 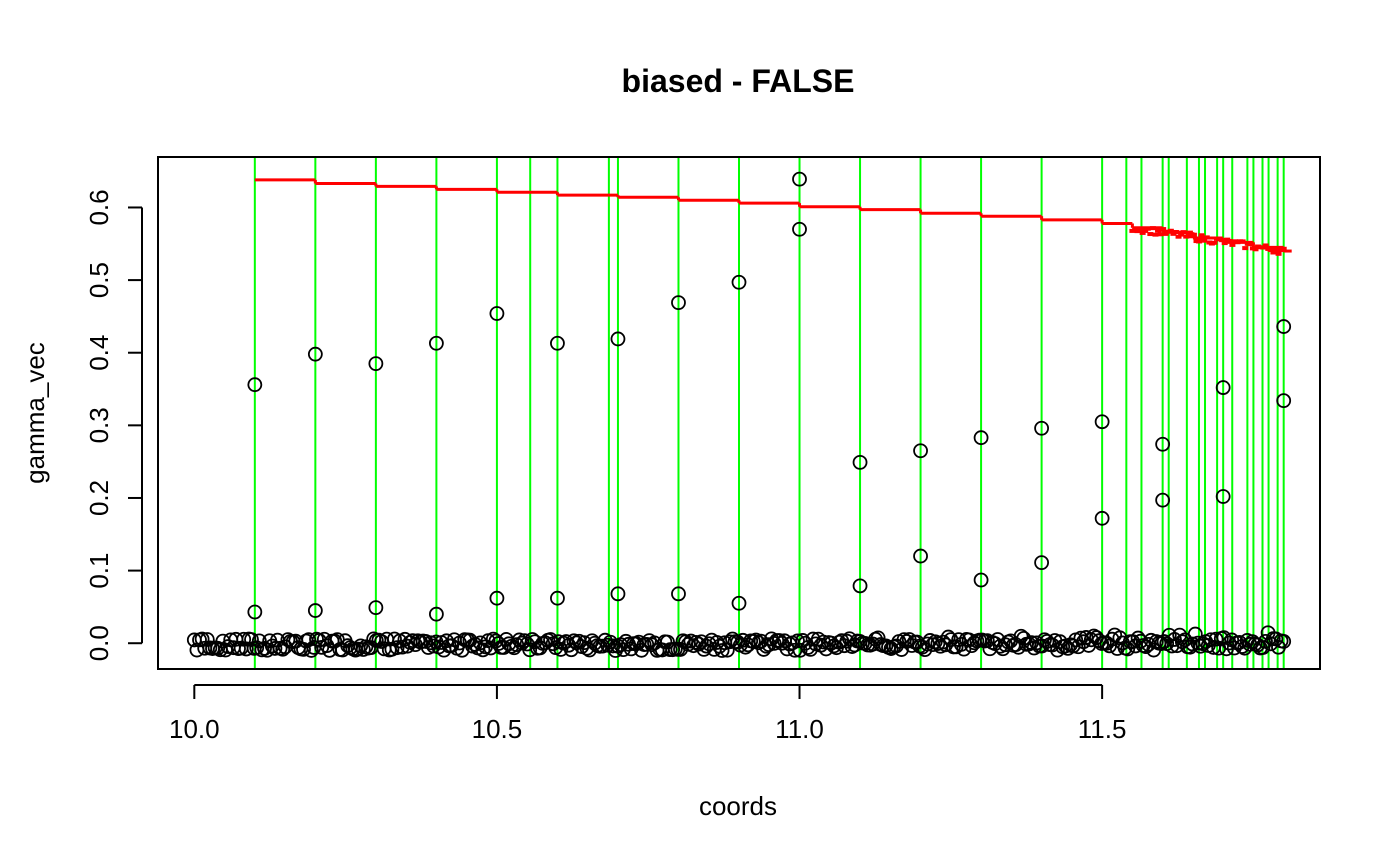 What do you see at coordinates (194, 729) in the screenshot?
I see `x-tick-label-0: 10.0` at bounding box center [194, 729].